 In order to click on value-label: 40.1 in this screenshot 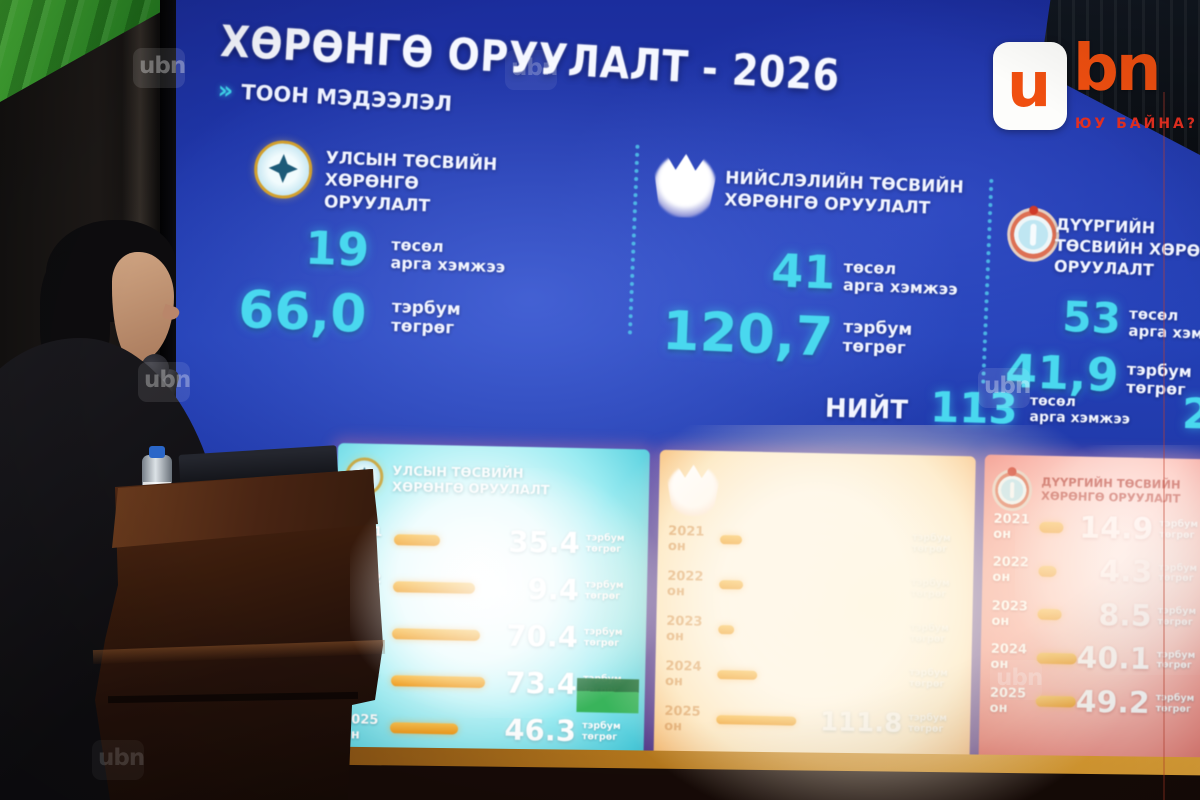, I will do `click(1114, 659)`.